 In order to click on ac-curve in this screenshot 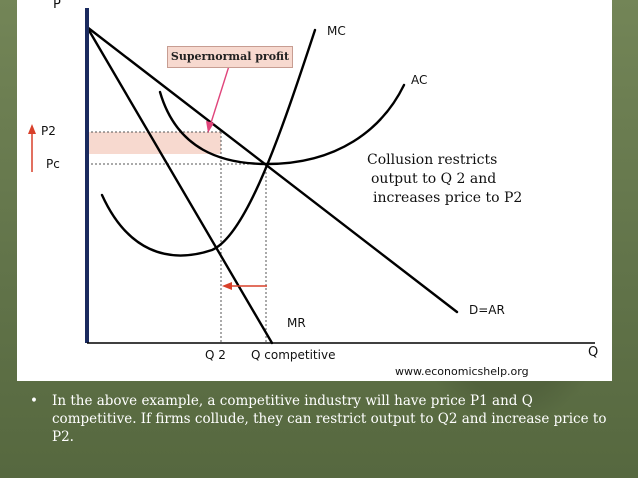, I will do `click(282, 124)`.